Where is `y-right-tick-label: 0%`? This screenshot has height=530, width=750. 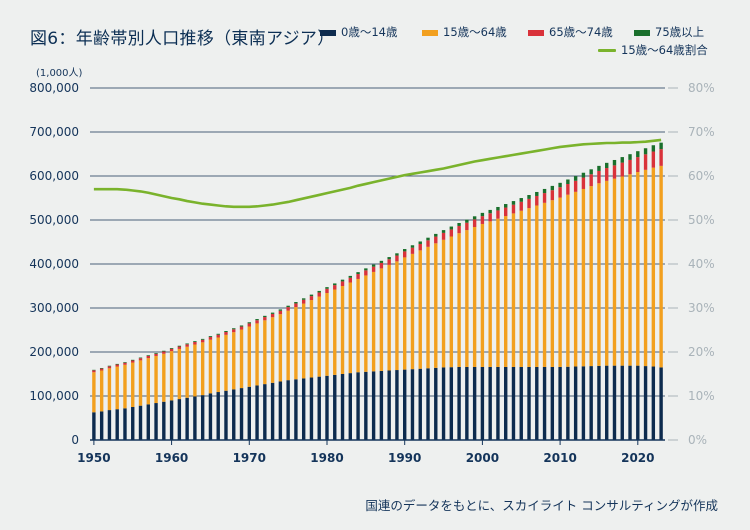
y-right-tick-label: 0% is located at coordinates (697, 440).